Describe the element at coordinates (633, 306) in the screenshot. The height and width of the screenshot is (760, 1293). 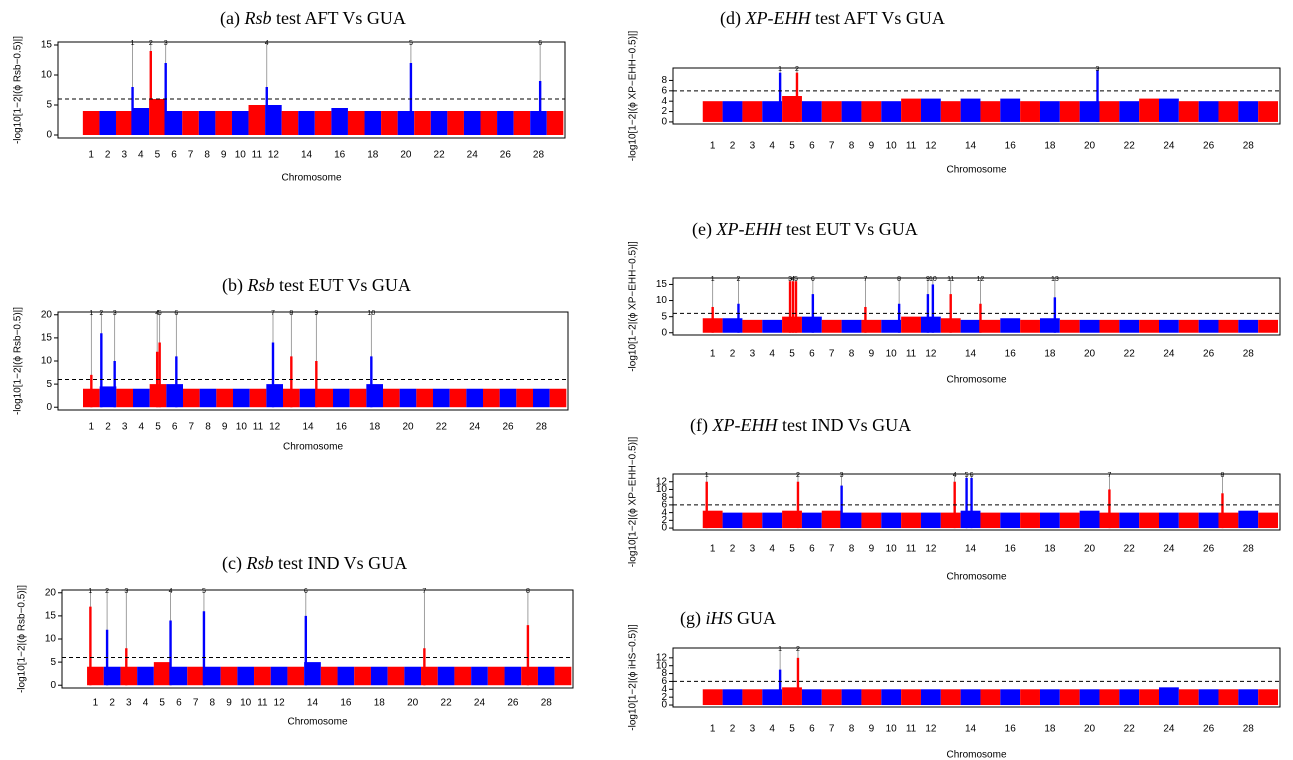
I see `y-axis-label: -log10[1−2|(ϕ XP−EHH−0.5)|]` at that location.